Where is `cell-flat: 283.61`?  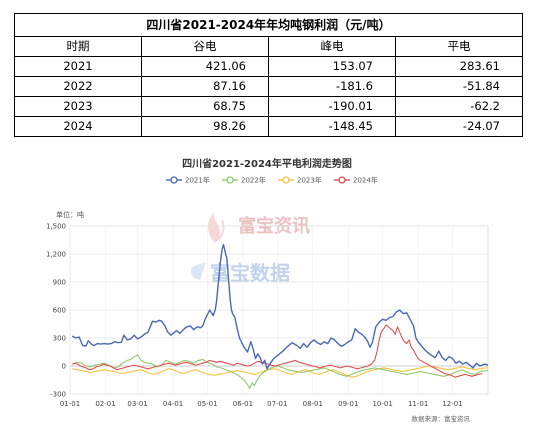
cell-flat: 283.61 is located at coordinates (459, 66).